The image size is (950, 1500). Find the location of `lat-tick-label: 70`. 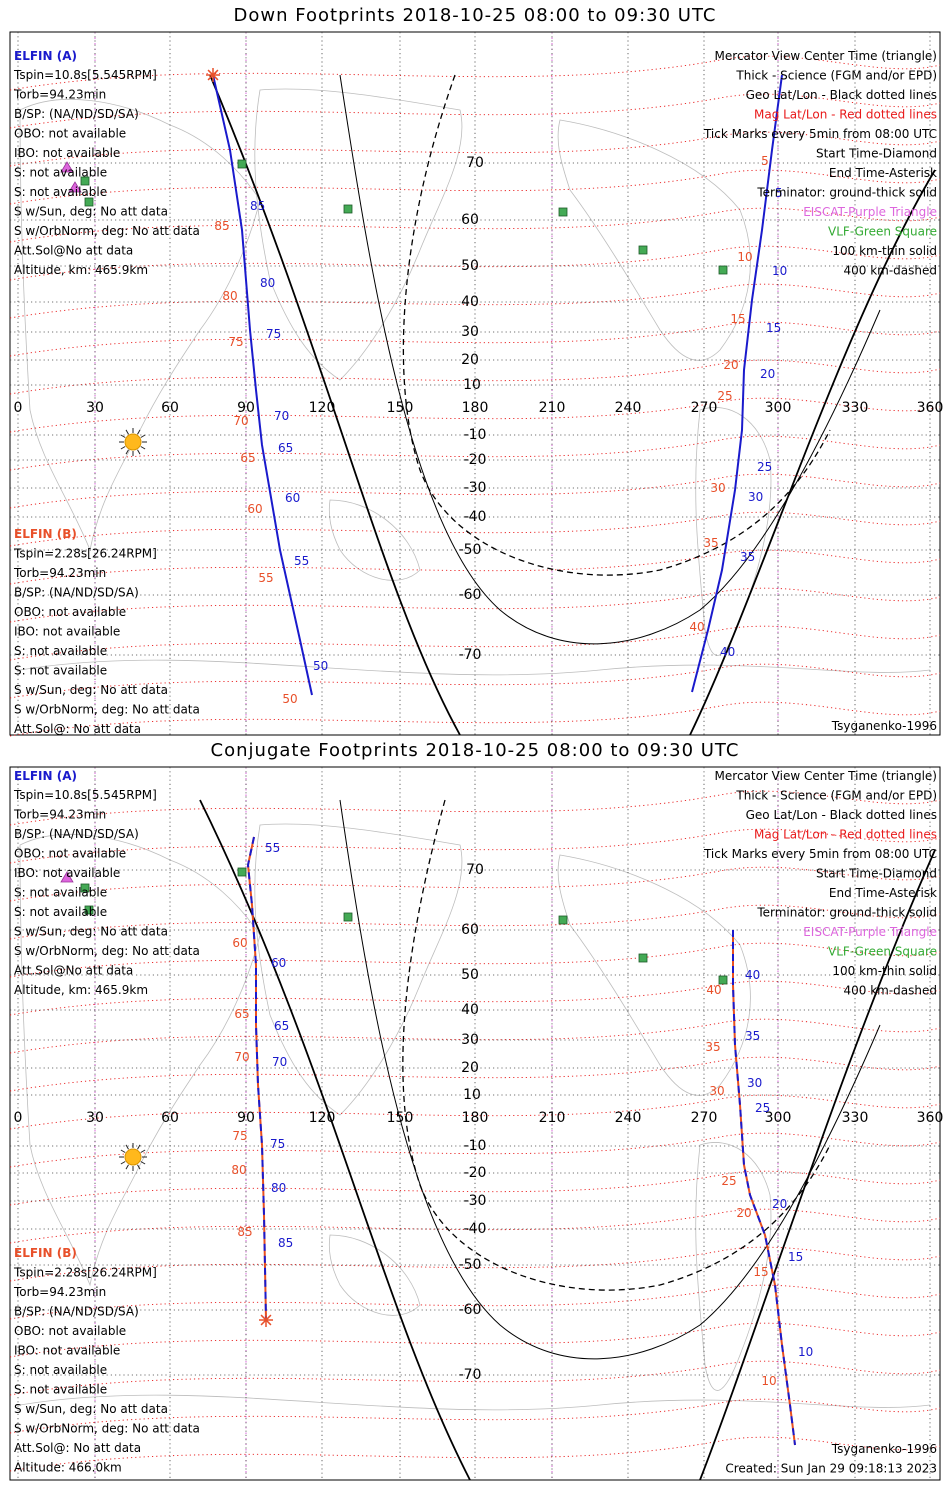

lat-tick-label: 70 is located at coordinates (475, 870).